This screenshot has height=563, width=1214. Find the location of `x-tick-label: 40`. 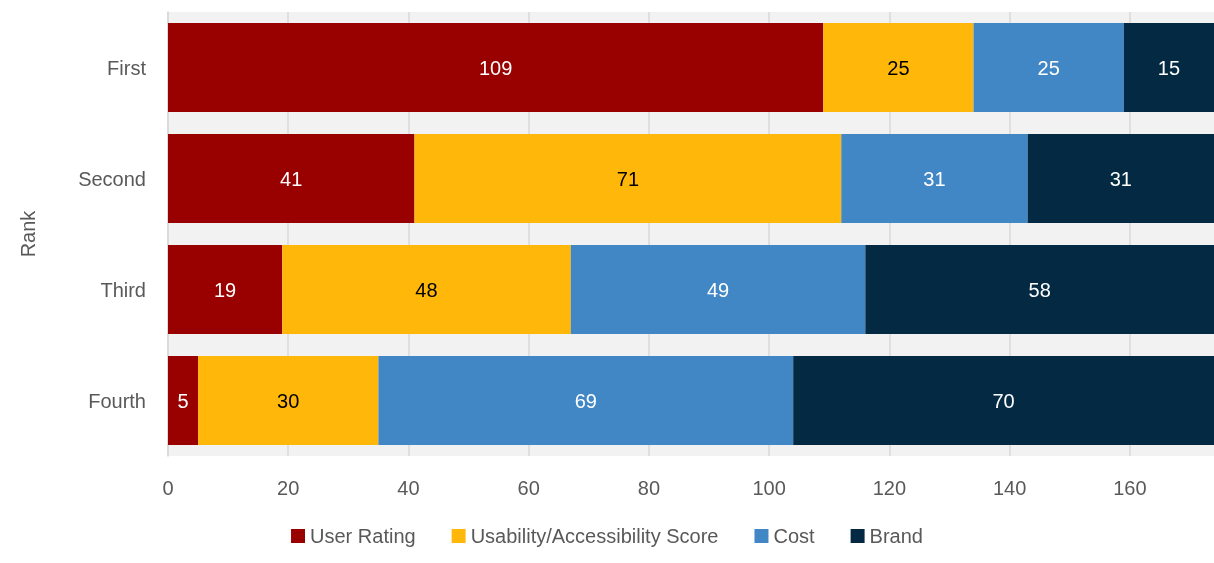

x-tick-label: 40 is located at coordinates (408, 488).